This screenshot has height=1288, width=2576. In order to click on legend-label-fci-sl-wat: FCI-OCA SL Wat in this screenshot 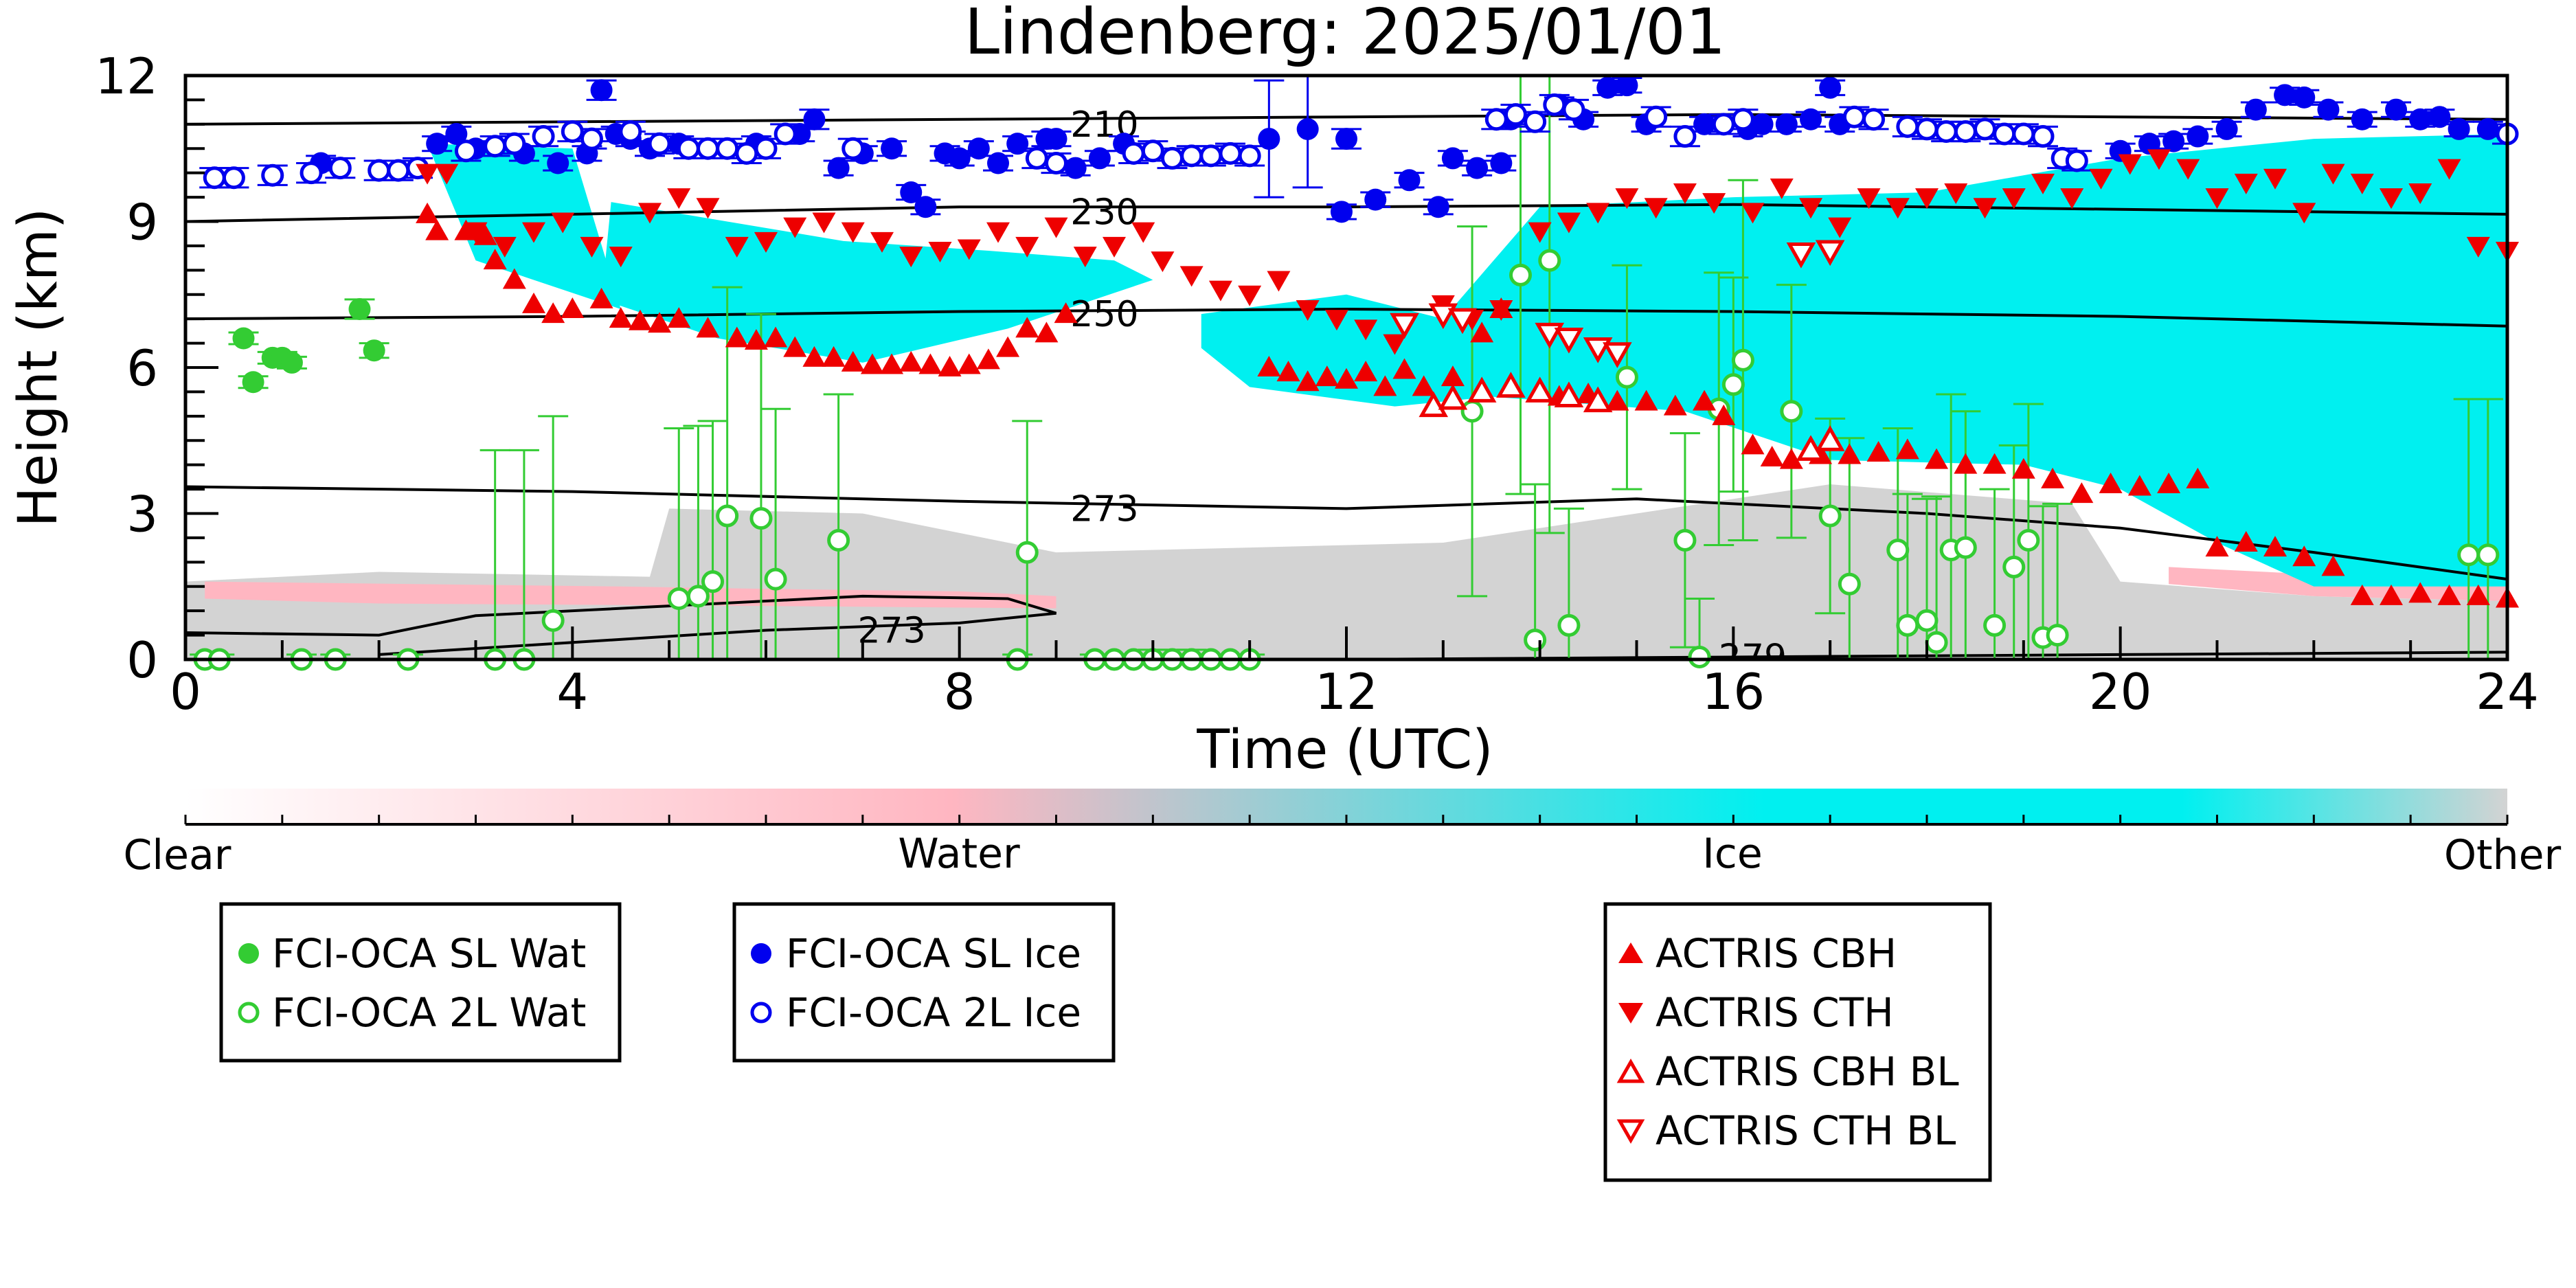, I will do `click(429, 953)`.